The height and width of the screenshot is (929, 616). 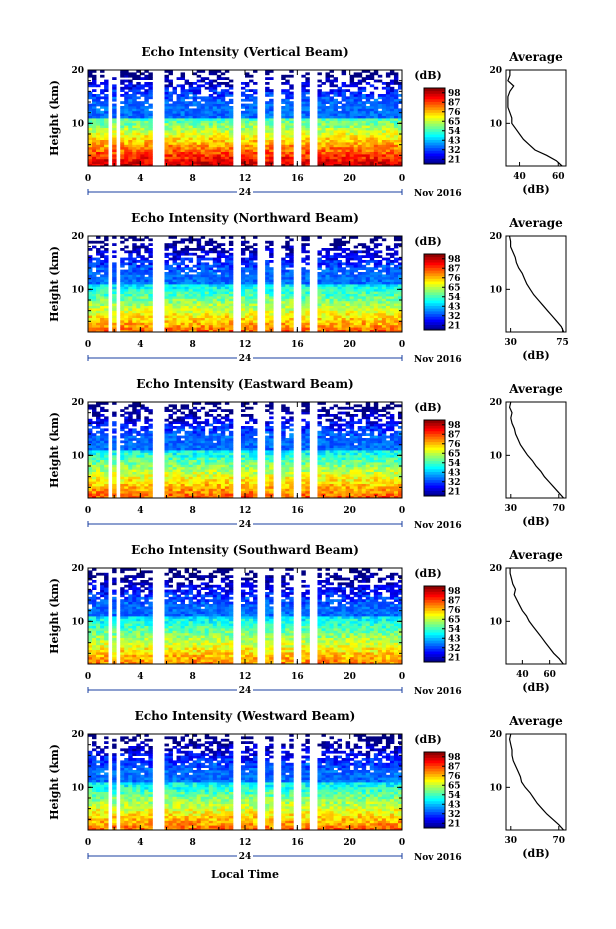 I want to click on y-axis-label: Height (km), so click(x=54, y=450).